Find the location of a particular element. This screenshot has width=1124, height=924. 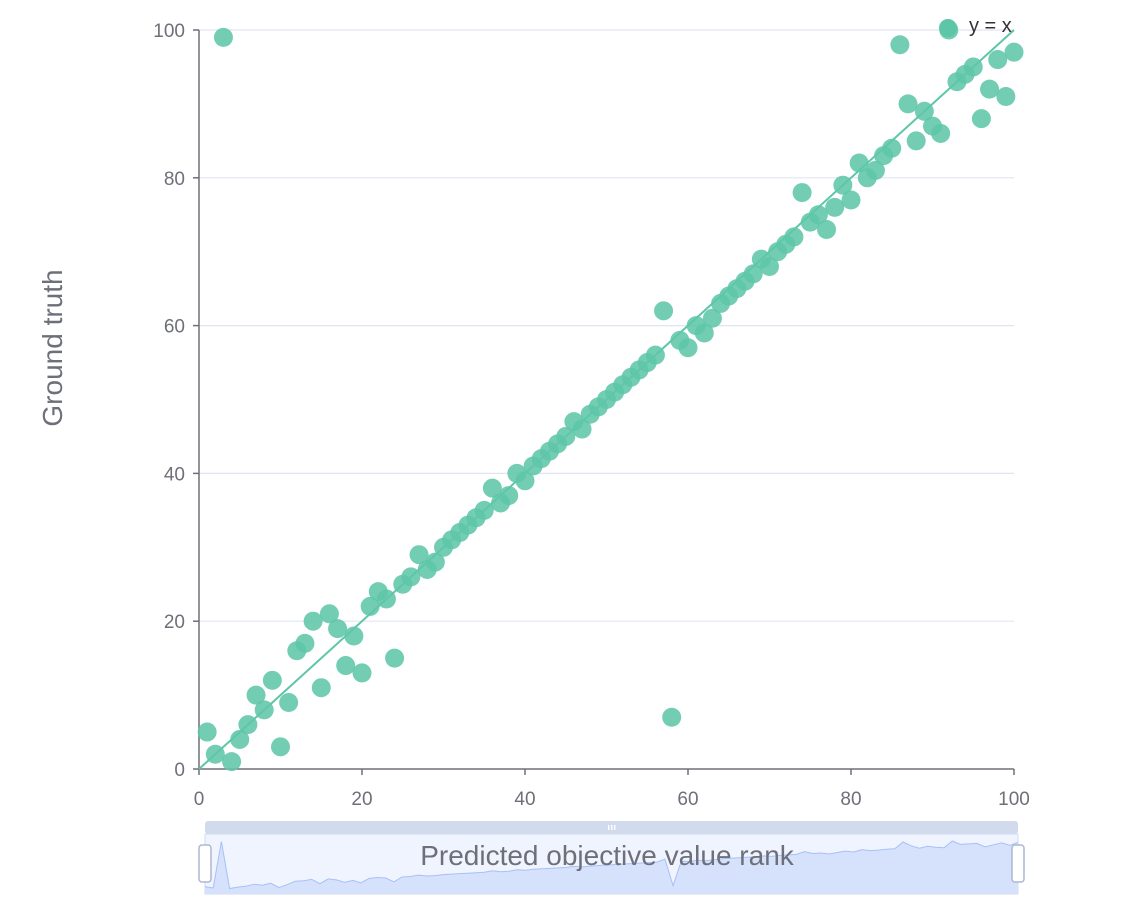

x-tick-label-40: 40 is located at coordinates (524, 799).